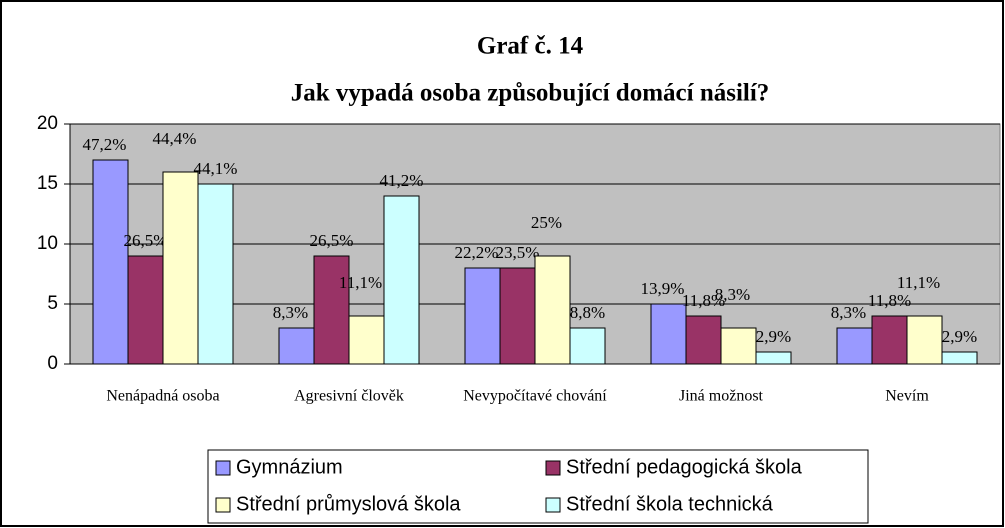  What do you see at coordinates (518, 252) in the screenshot?
I see `data-label: 23,5%` at bounding box center [518, 252].